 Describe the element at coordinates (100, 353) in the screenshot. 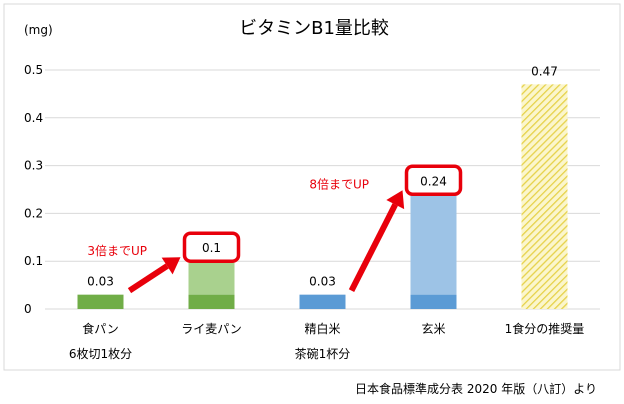

I see `x-category-sublabel: 6枚切1枚分` at that location.